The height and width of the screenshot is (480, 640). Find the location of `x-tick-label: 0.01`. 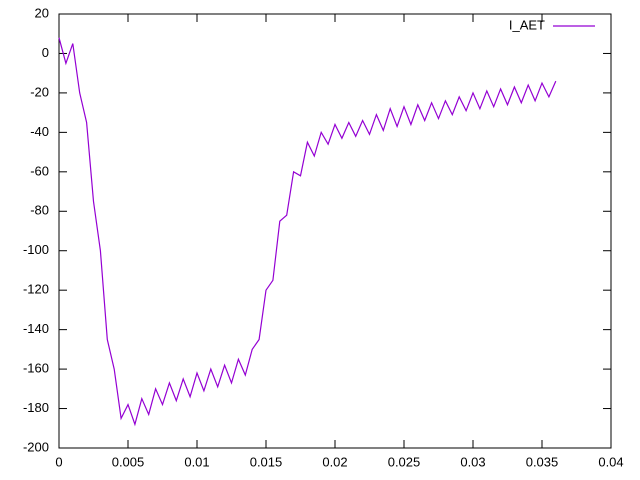

x-tick-label: 0.01 is located at coordinates (196, 461).